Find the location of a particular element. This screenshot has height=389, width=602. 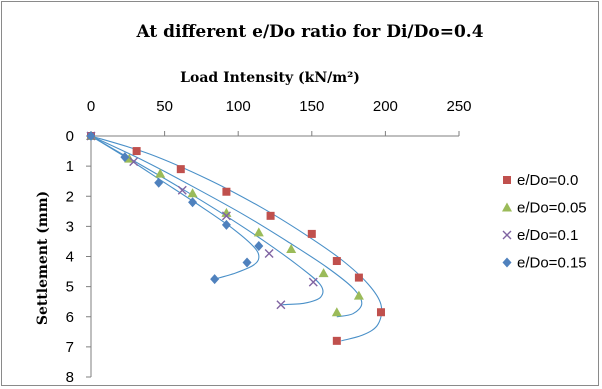

x-tick-label: 200 is located at coordinates (385, 106).